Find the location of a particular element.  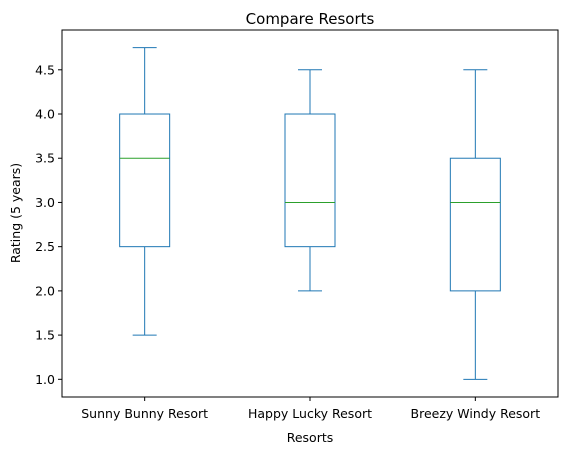

y-tick-label: 1.5 is located at coordinates (45, 335).